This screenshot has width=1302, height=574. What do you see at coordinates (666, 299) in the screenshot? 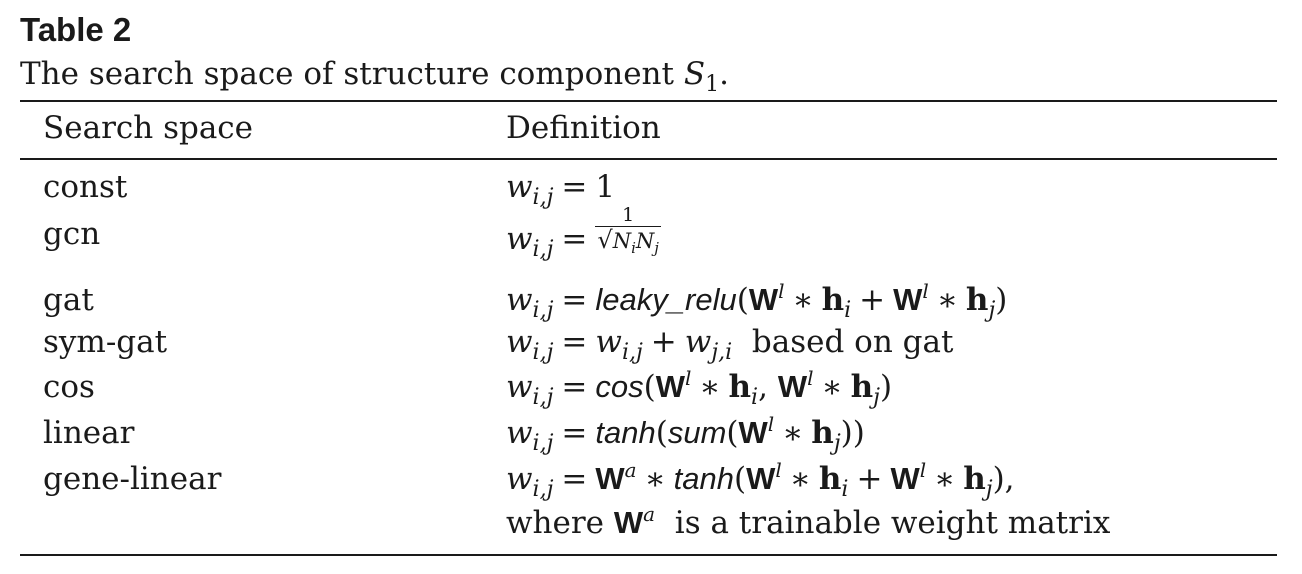
I see `fn-leaky-relu: leaky_relu` at bounding box center [666, 299].